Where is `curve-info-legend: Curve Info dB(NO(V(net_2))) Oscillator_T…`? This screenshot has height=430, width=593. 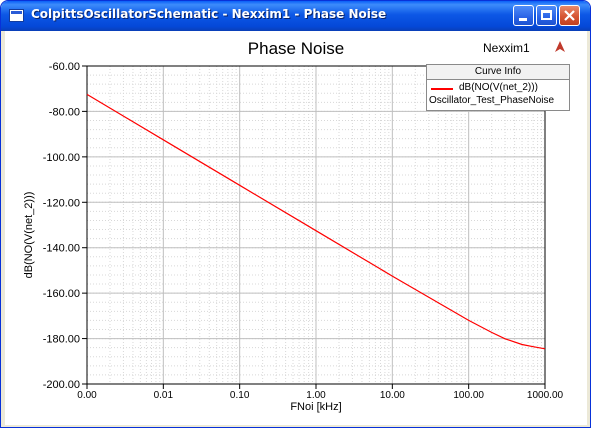
curve-info-legend: Curve Info dB(NO(V(net_2))) Oscillator_T… is located at coordinates (498, 87).